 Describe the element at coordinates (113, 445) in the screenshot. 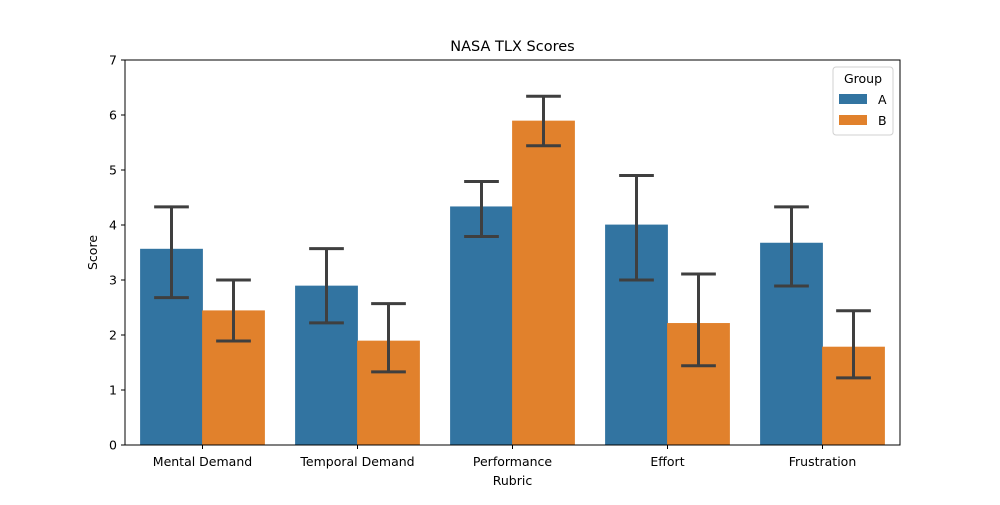

I see `y-tick-label: 0` at that location.